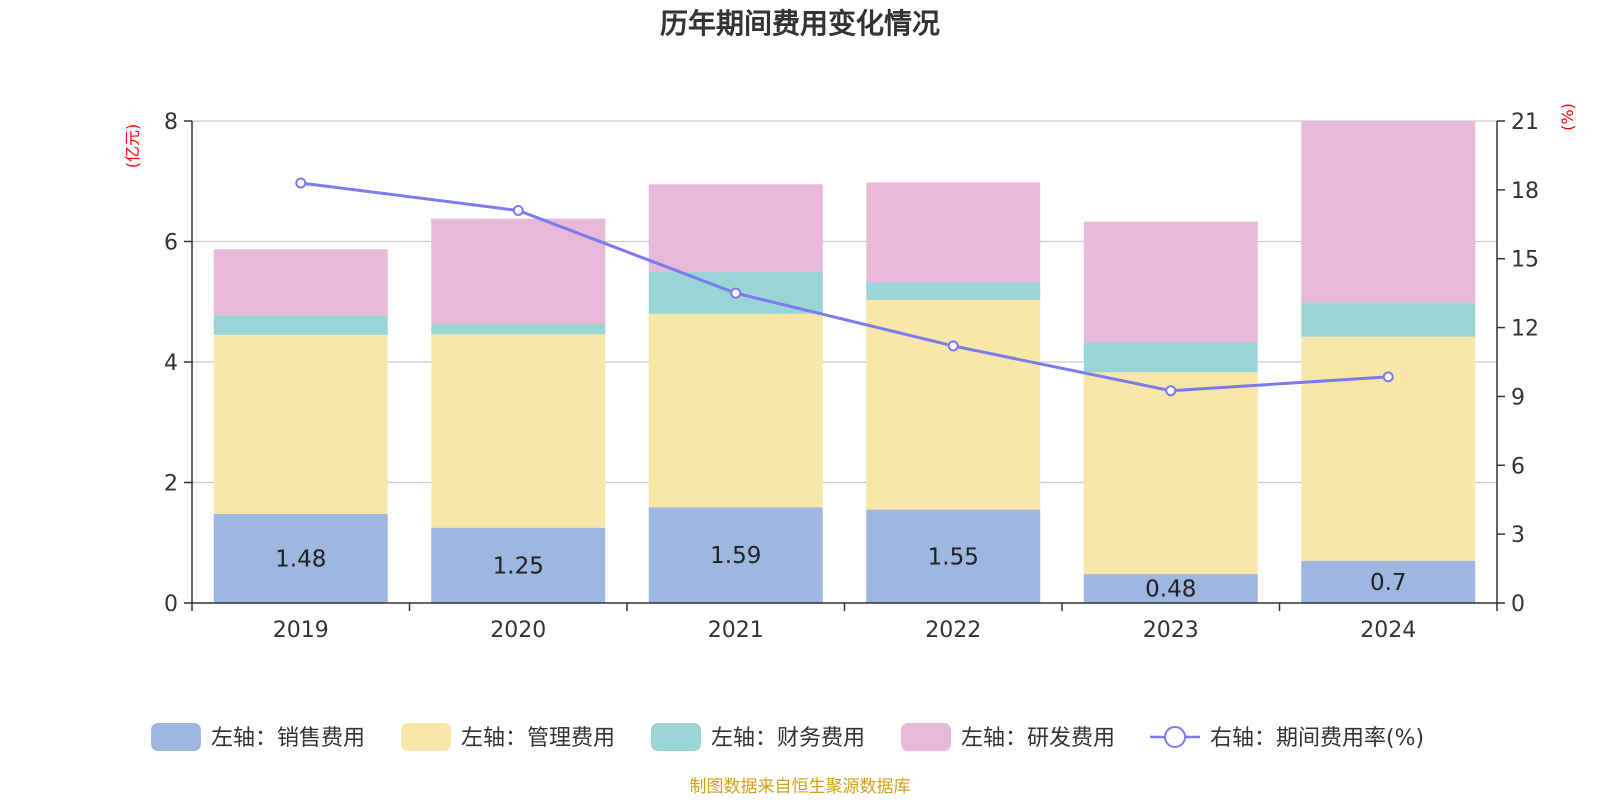  I want to click on right-tick-label: 12, so click(1525, 329).